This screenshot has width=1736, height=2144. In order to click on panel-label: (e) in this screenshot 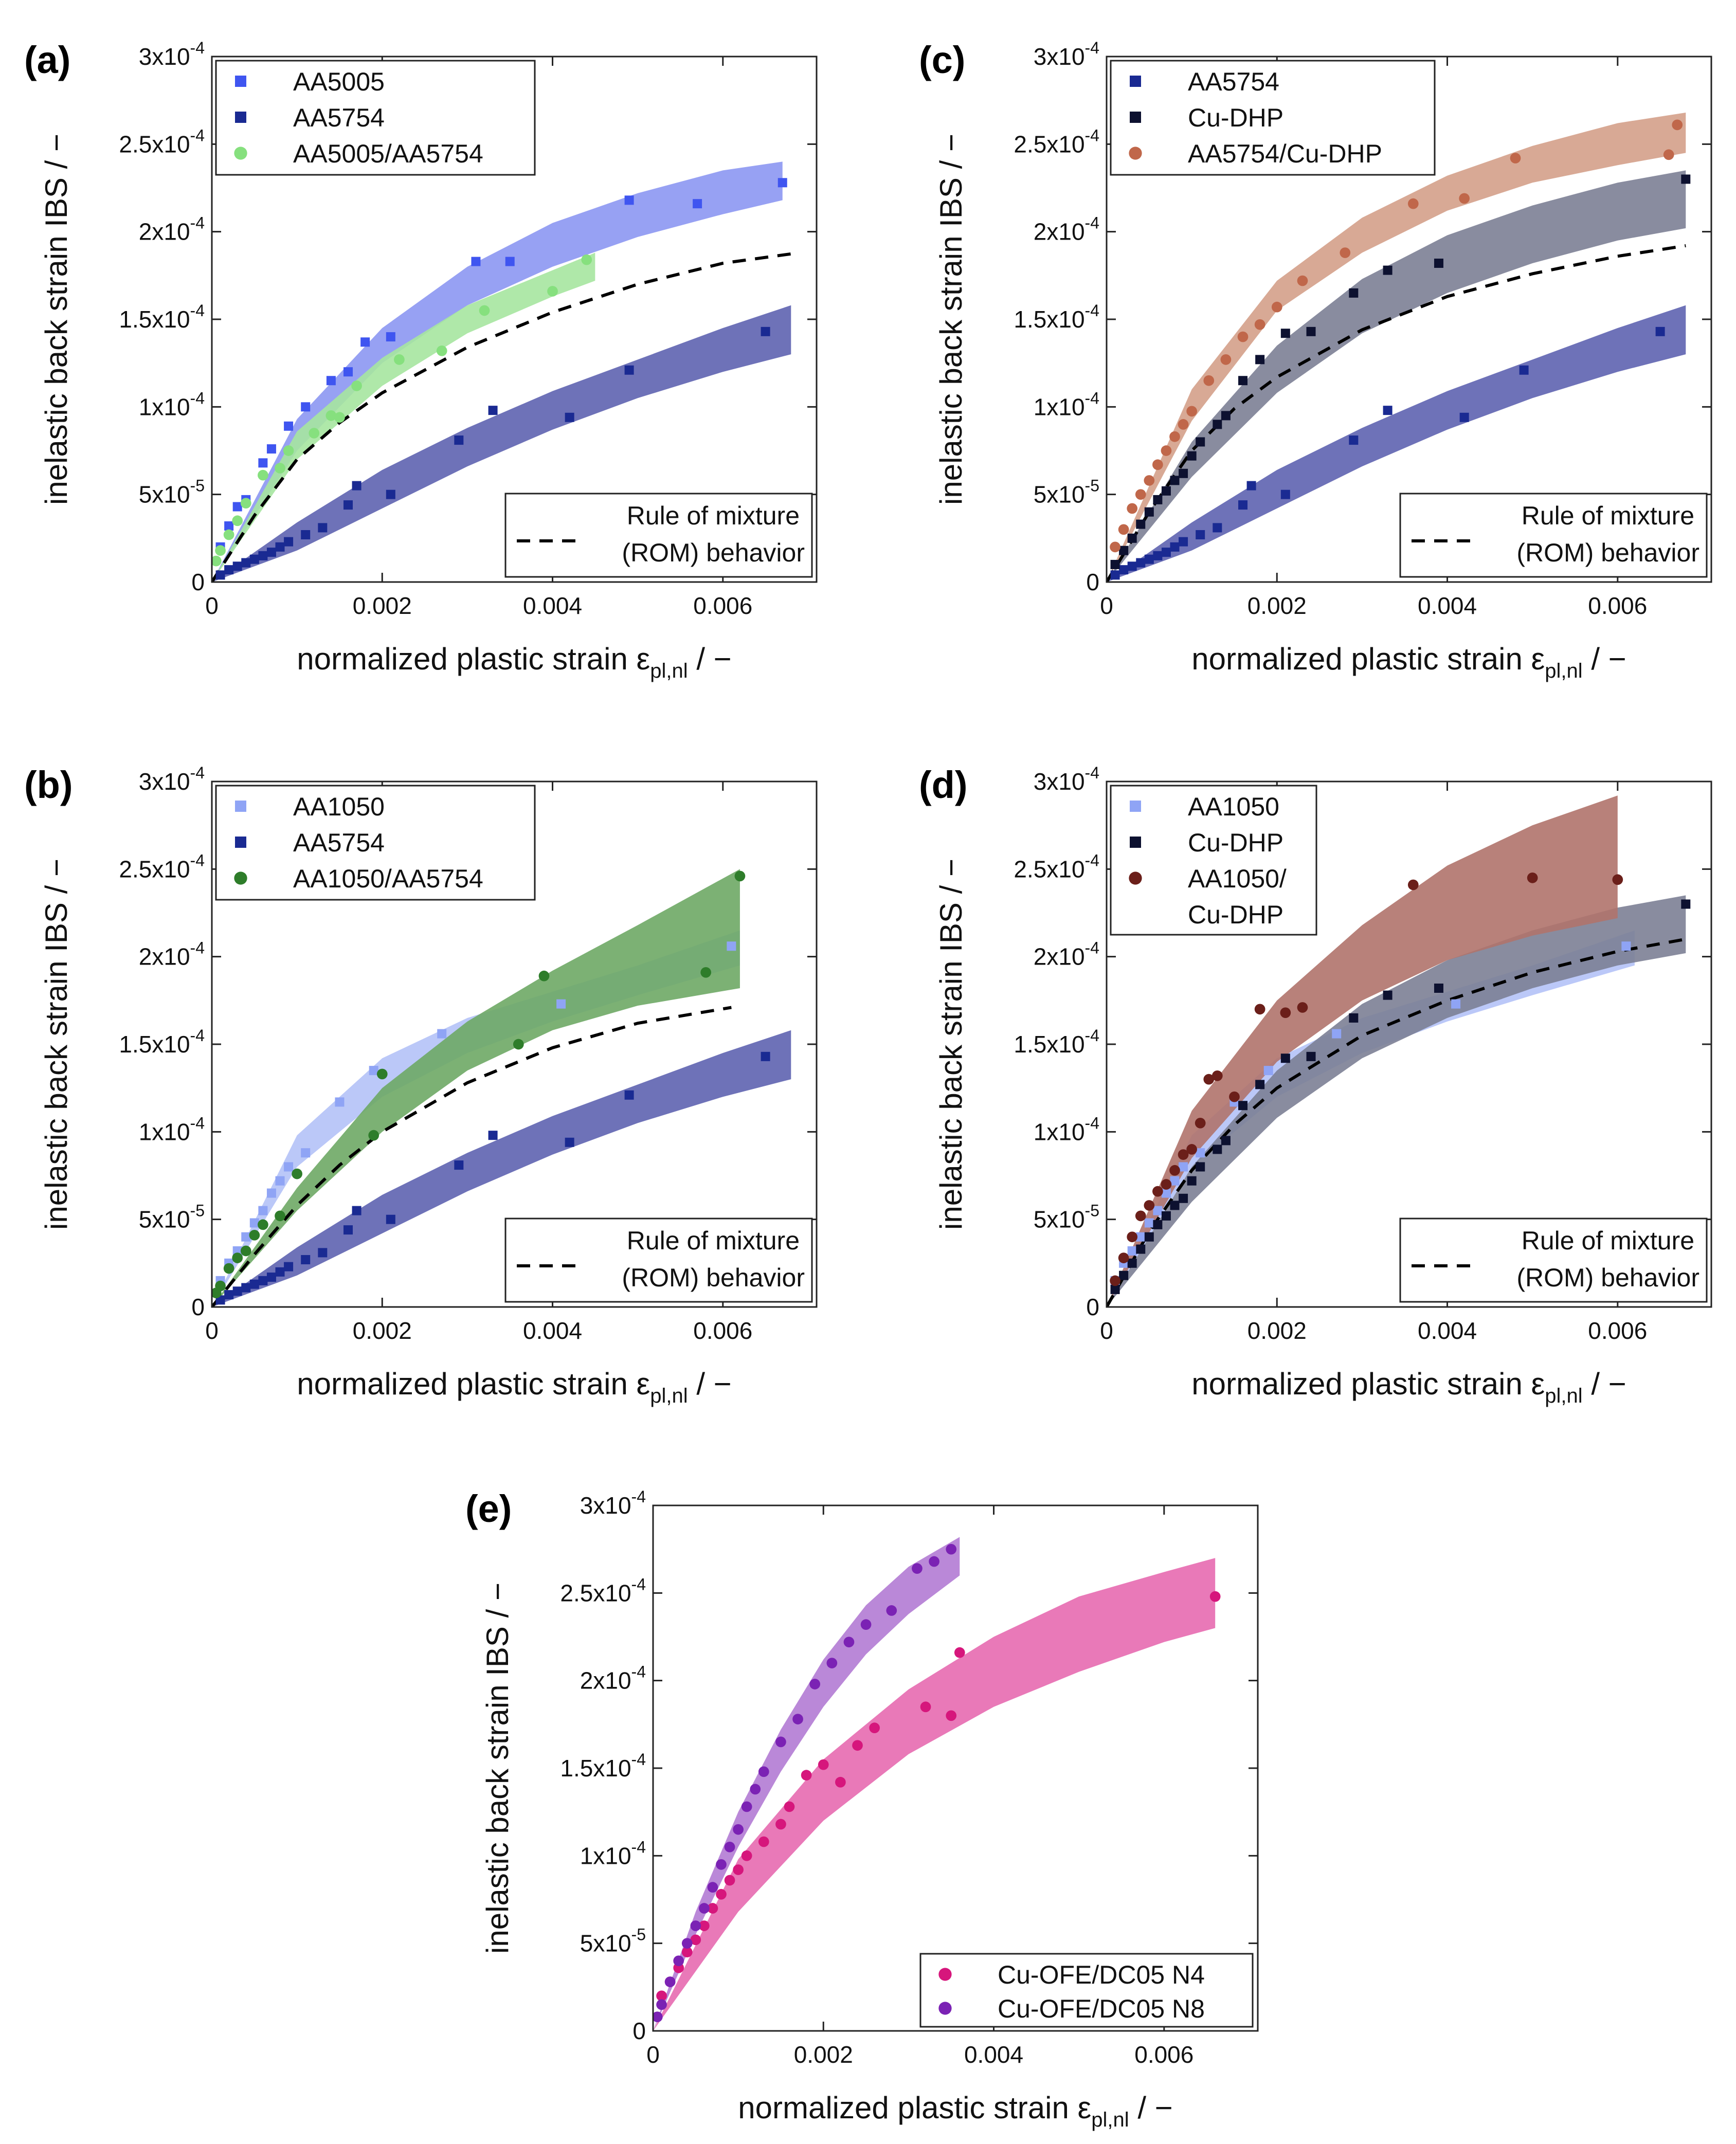, I will do `click(489, 1508)`.